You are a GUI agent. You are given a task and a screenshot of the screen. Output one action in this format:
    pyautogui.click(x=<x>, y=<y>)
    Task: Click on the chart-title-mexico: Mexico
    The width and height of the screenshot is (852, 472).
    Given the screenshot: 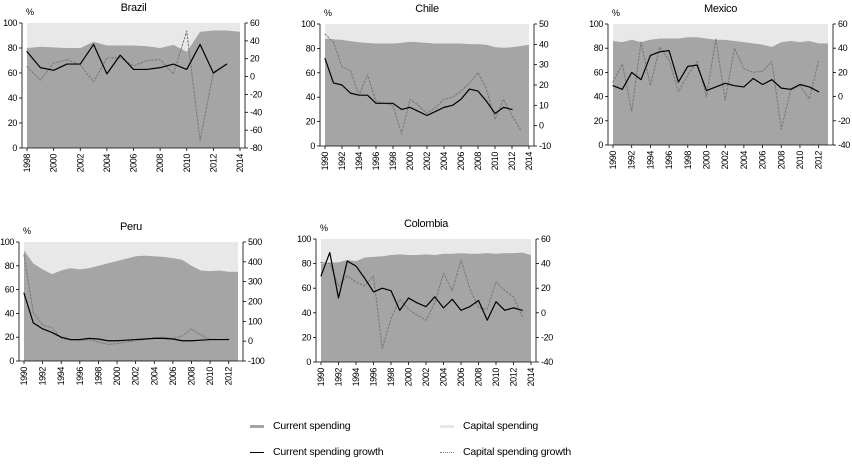 What is the action you would take?
    pyautogui.click(x=720, y=9)
    